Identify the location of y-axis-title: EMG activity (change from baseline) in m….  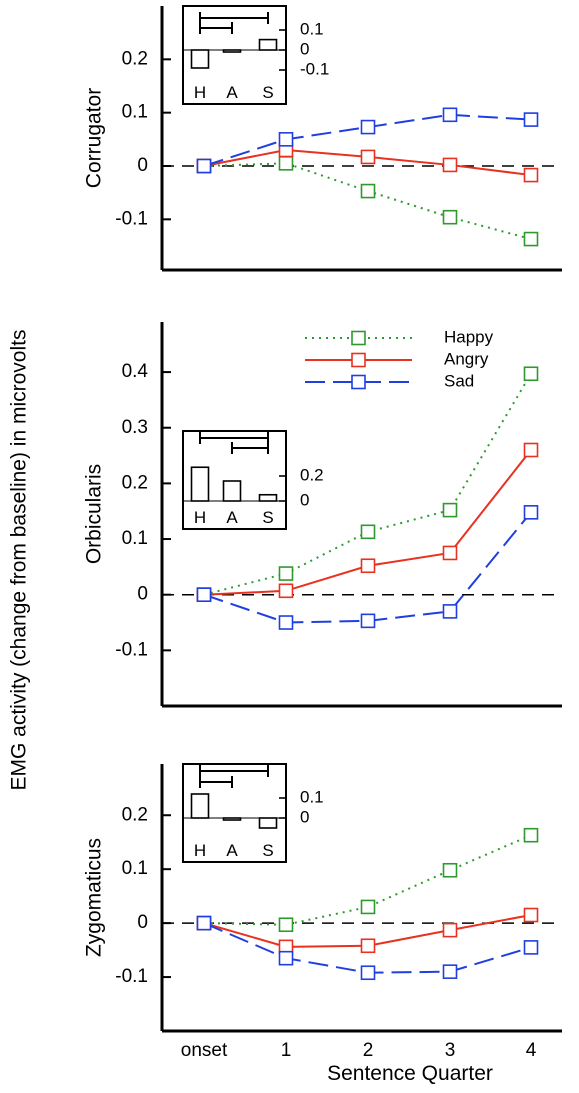
(19, 560).